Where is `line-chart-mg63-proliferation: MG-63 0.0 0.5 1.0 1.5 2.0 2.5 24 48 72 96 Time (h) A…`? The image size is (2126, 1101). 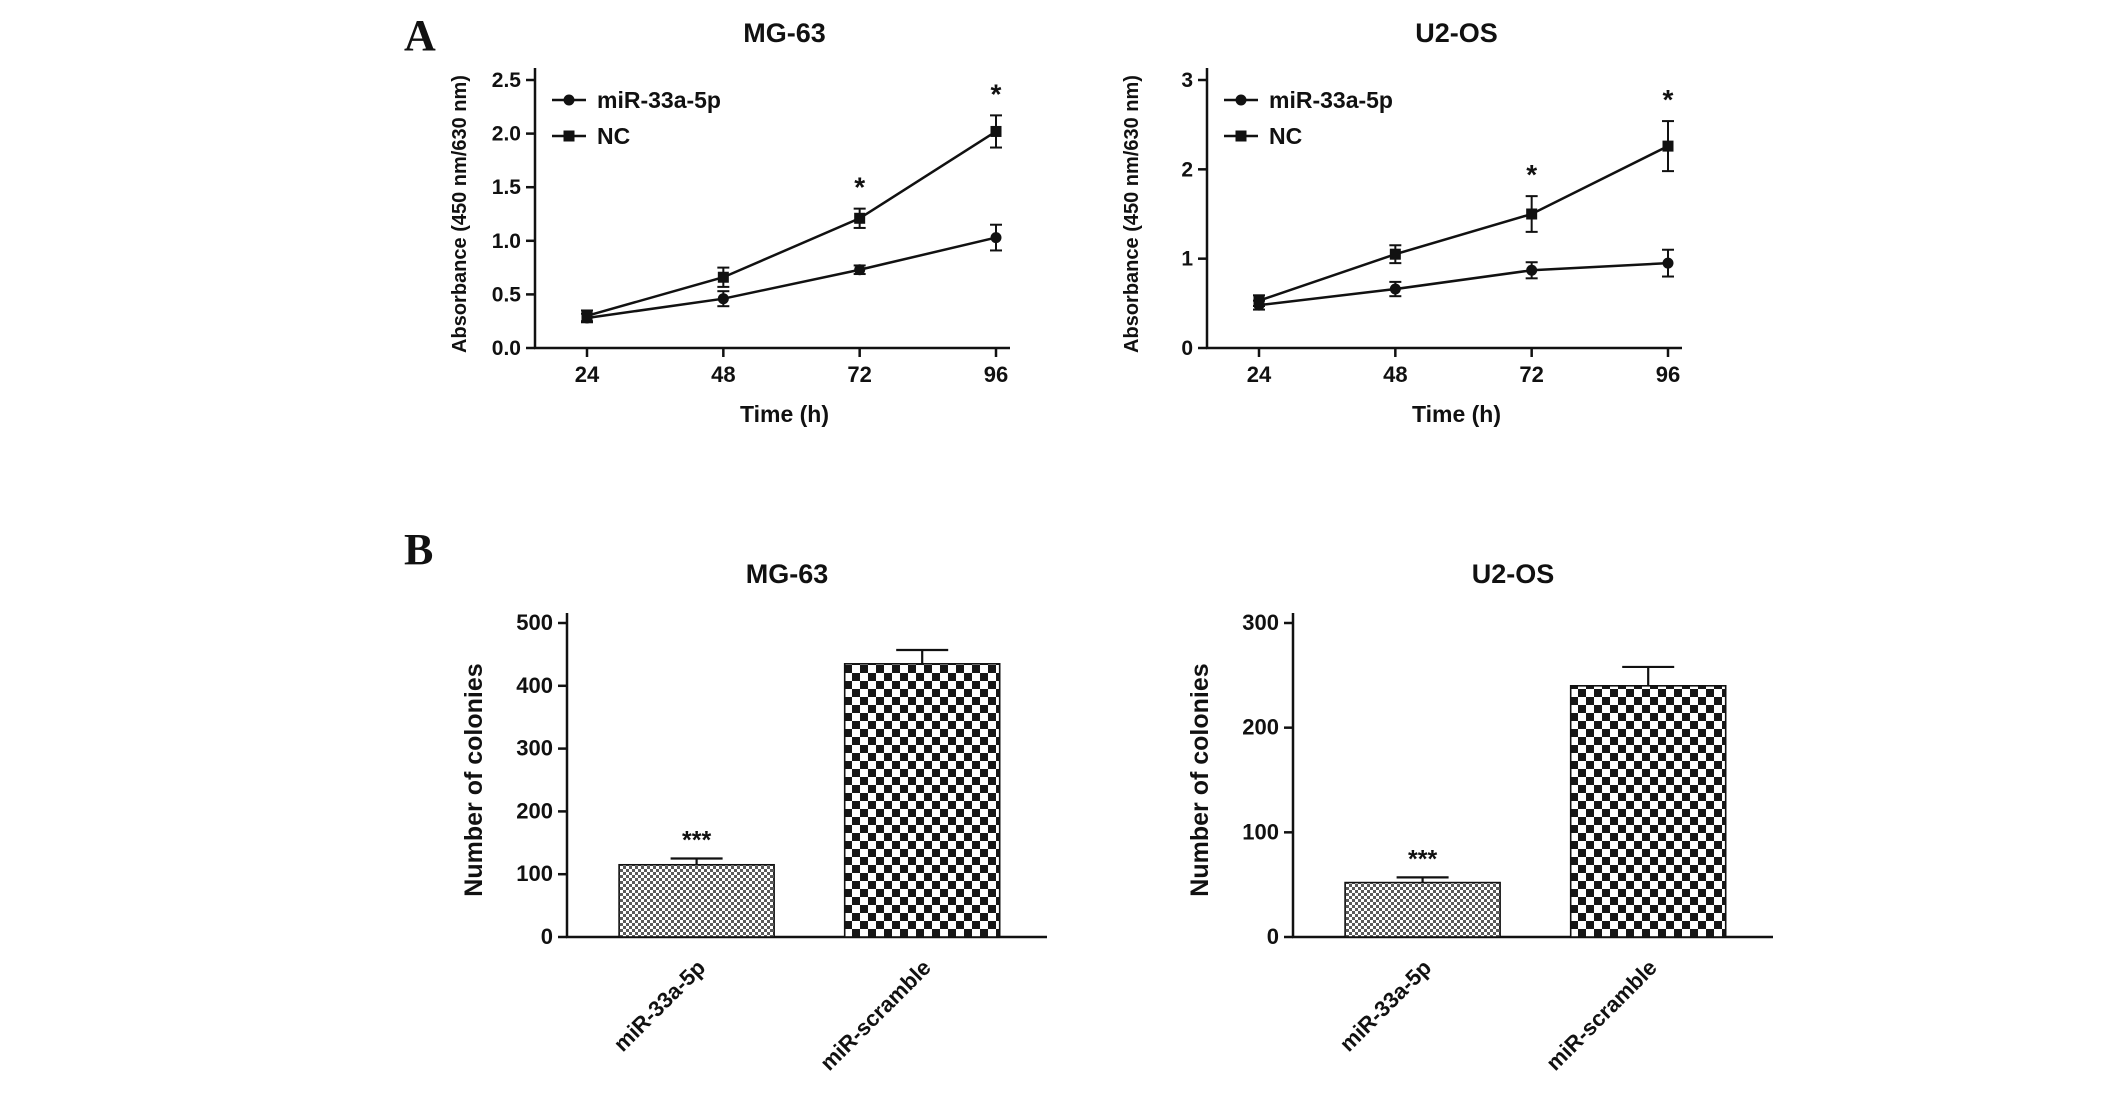 line-chart-mg63-proliferation: MG-63 0.0 0.5 1.0 1.5 2.0 2.5 24 48 72 96 Time (h) A… is located at coordinates (740, 235).